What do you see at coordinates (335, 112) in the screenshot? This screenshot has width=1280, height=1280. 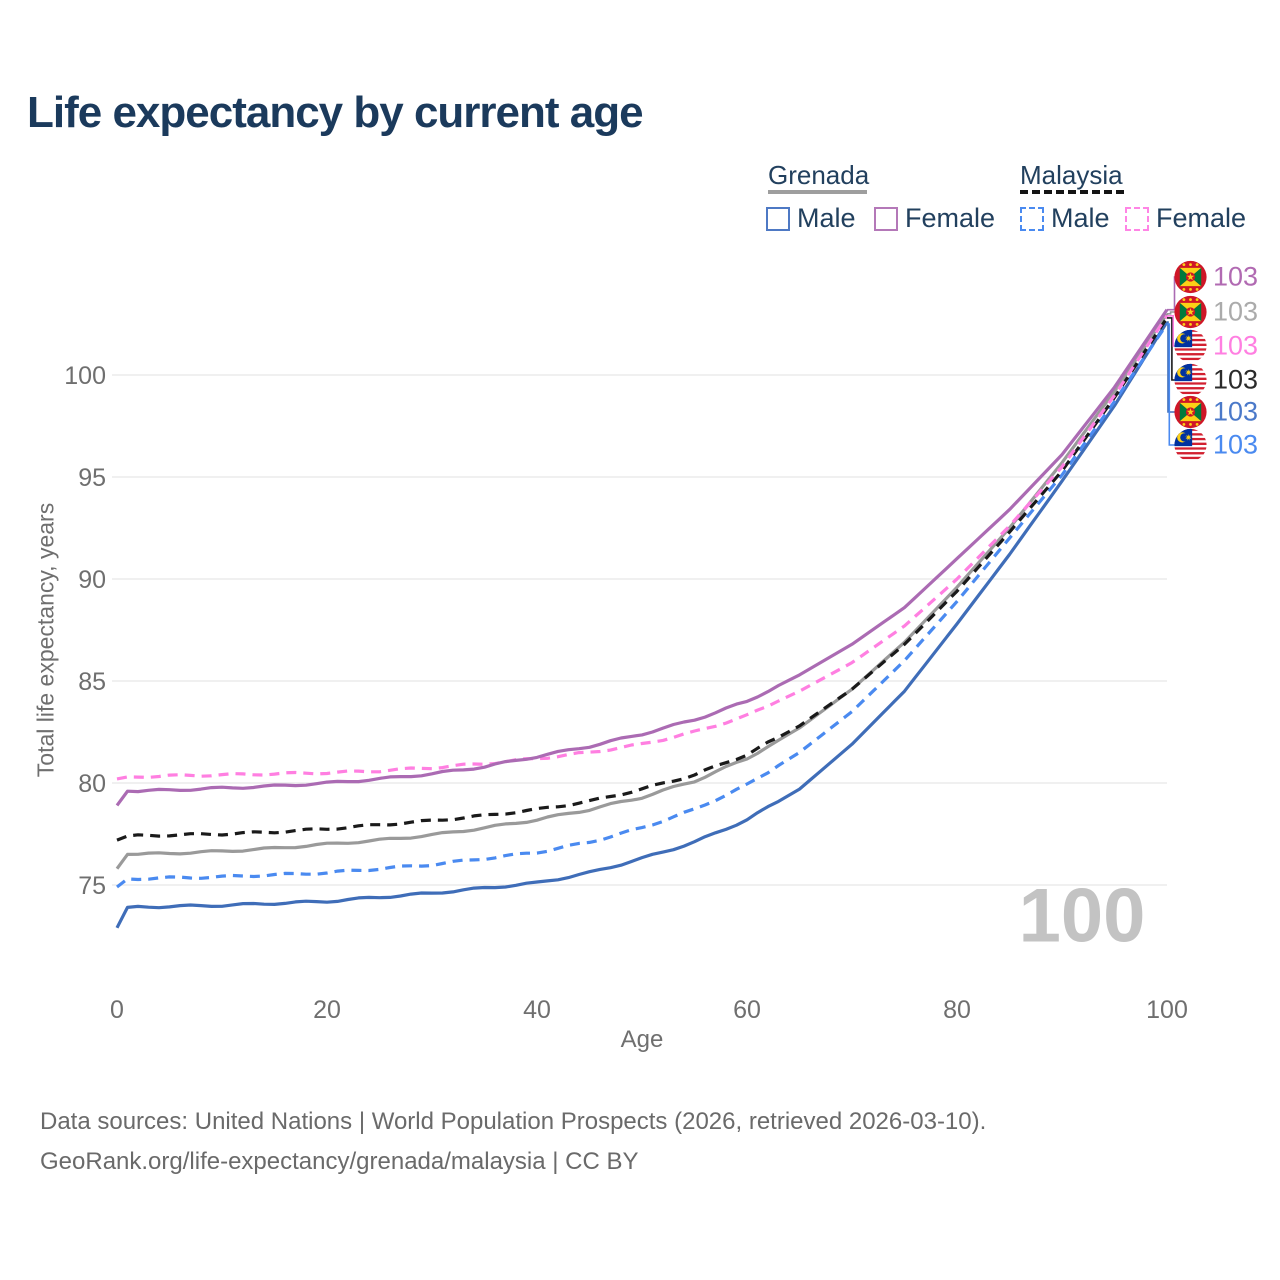 I see `page-title: Life expectancy by current age` at bounding box center [335, 112].